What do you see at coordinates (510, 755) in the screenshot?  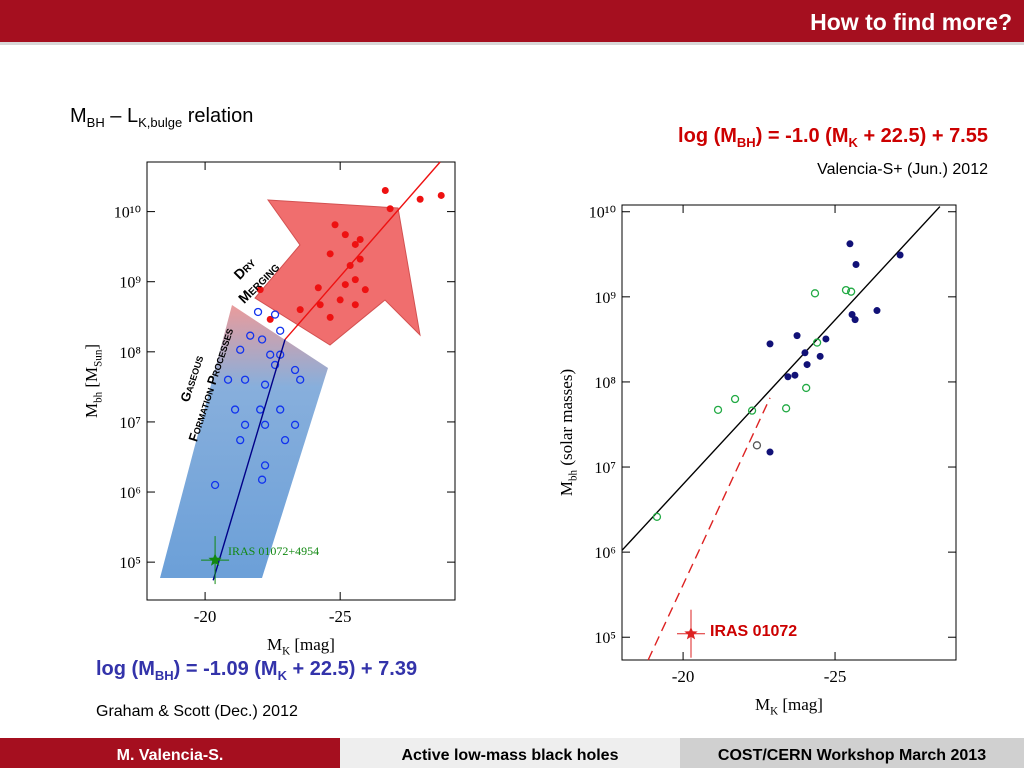 I see `footer-topic: Active low-mass black holes` at bounding box center [510, 755].